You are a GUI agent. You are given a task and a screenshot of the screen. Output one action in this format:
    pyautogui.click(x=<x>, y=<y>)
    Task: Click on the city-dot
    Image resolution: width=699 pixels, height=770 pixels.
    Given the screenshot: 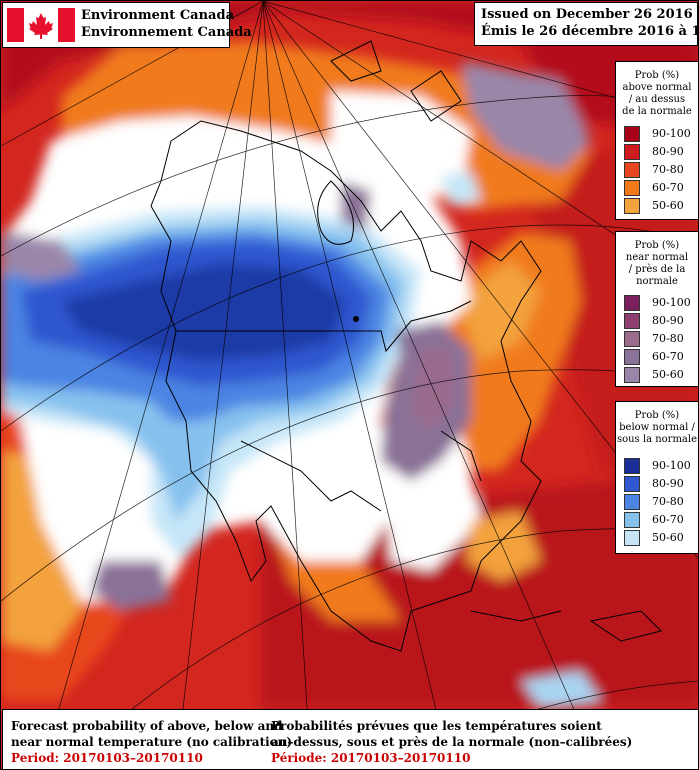 What is the action you would take?
    pyautogui.click(x=356, y=319)
    